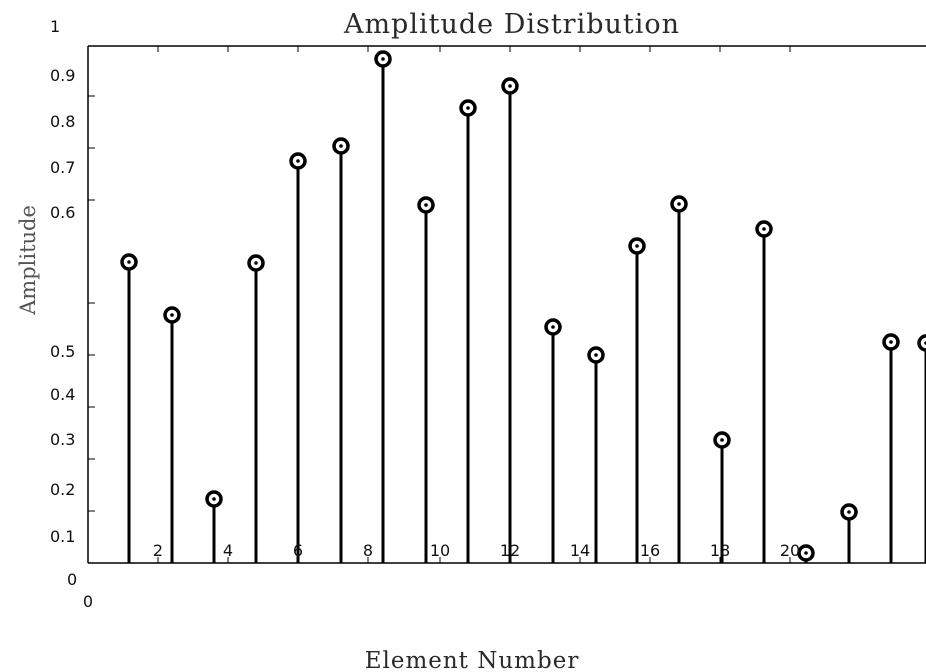  I want to click on x-tick-label: 2, so click(158, 550).